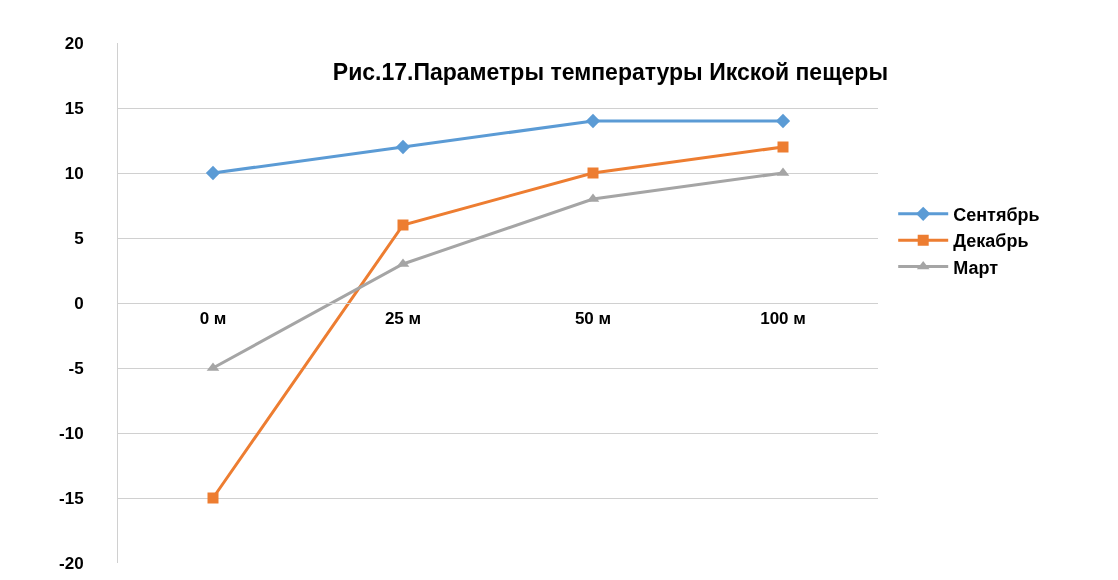  I want to click on y-tick-label: -5, so click(76, 368).